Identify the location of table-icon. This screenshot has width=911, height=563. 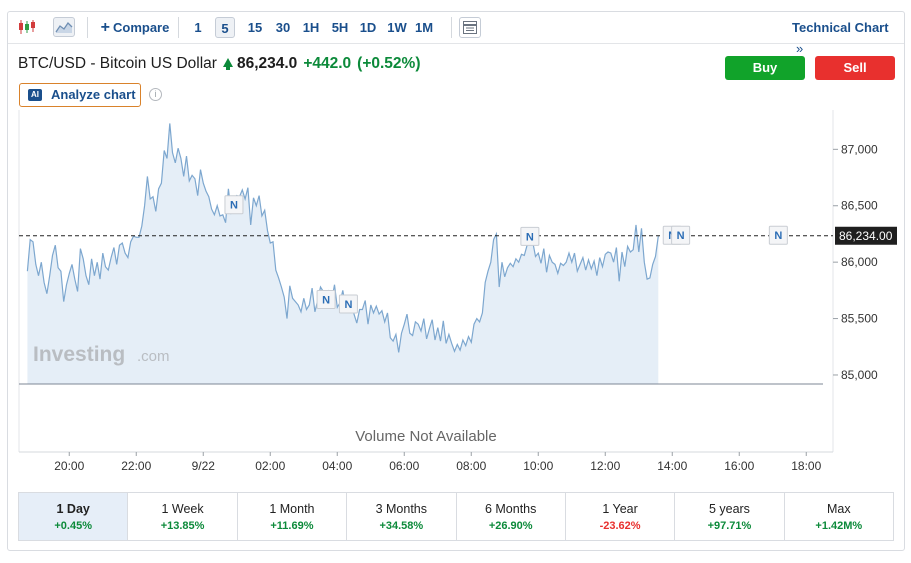
(470, 27).